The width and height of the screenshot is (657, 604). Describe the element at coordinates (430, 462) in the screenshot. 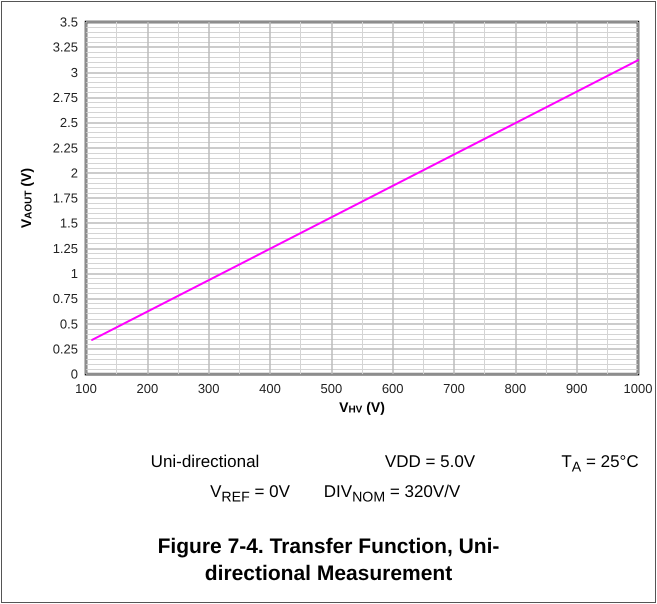

I see `text: VDD = 5.0V` at that location.